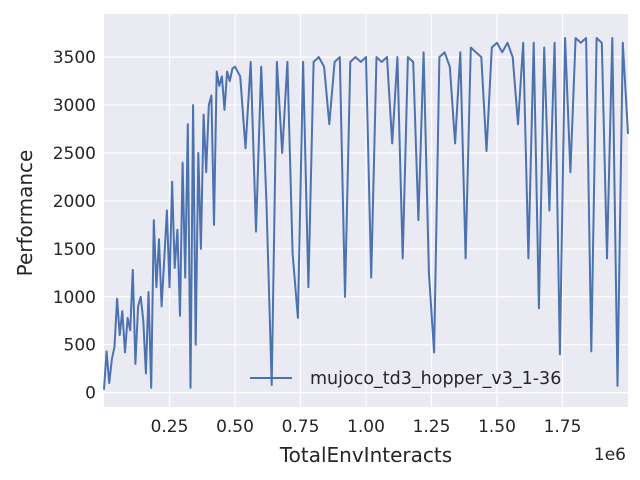 This screenshot has width=640, height=480. What do you see at coordinates (74, 58) in the screenshot?
I see `y-tick-label: 3500` at bounding box center [74, 58].